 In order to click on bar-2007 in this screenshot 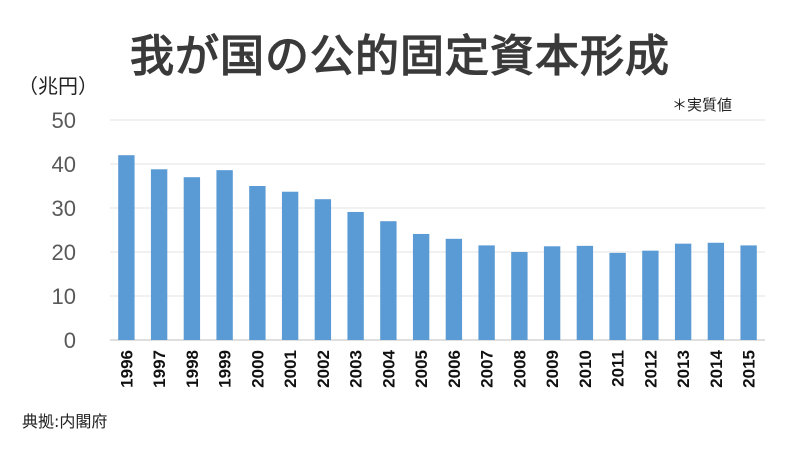, I will do `click(486, 292)`.